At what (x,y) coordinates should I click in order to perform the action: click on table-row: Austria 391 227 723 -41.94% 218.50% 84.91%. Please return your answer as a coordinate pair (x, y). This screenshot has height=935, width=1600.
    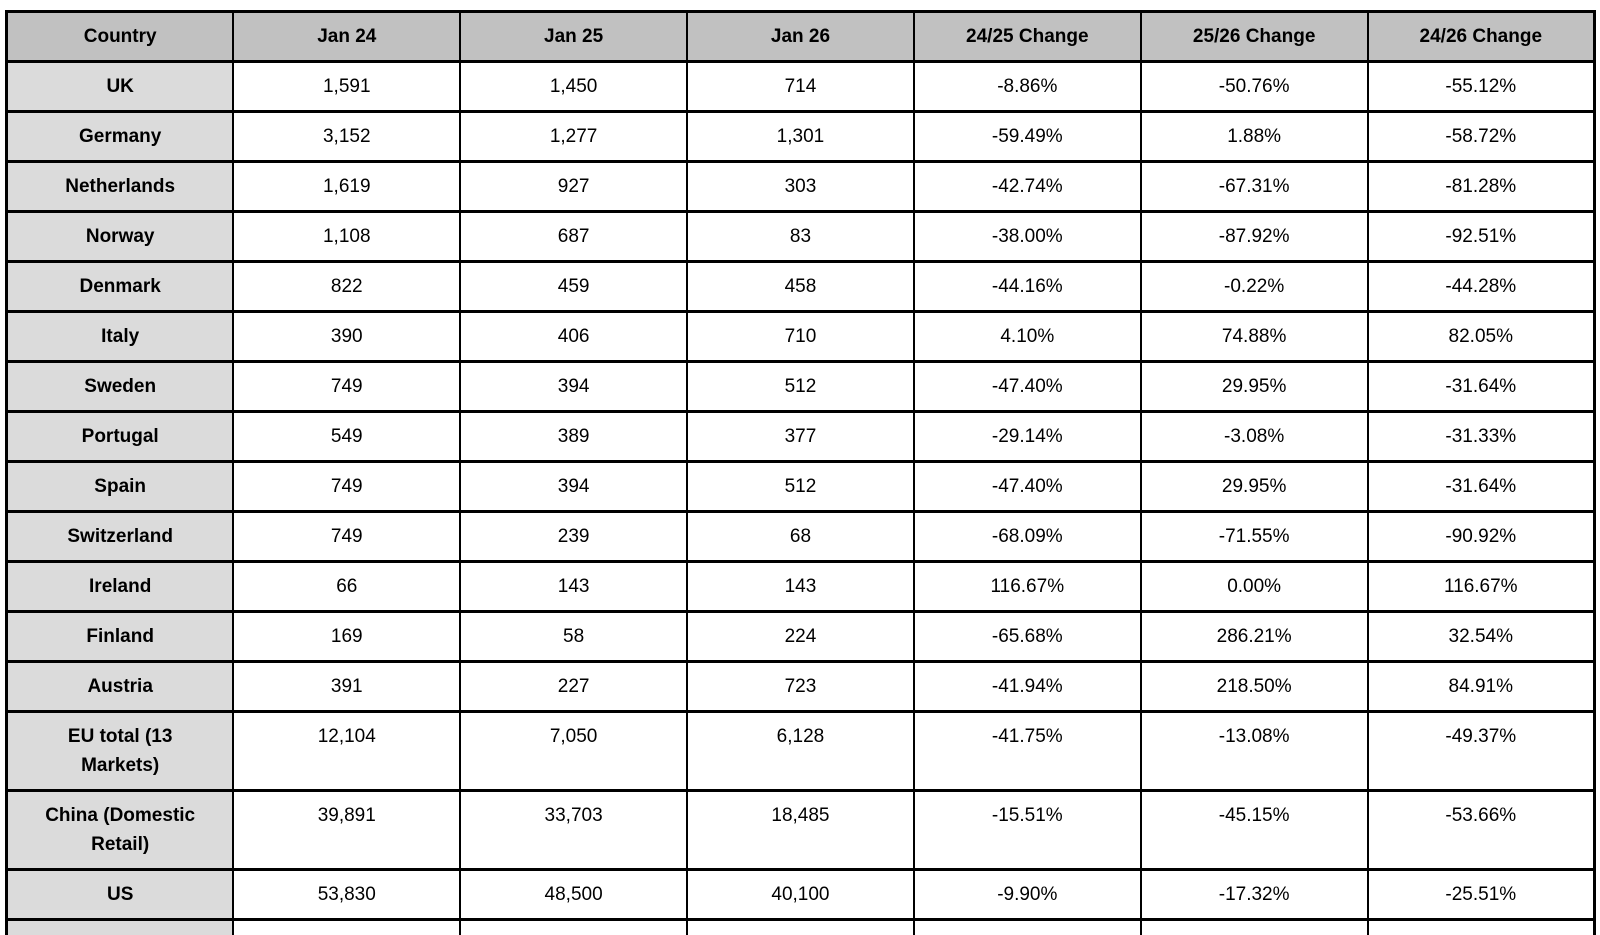
    Looking at the image, I should click on (800, 686).